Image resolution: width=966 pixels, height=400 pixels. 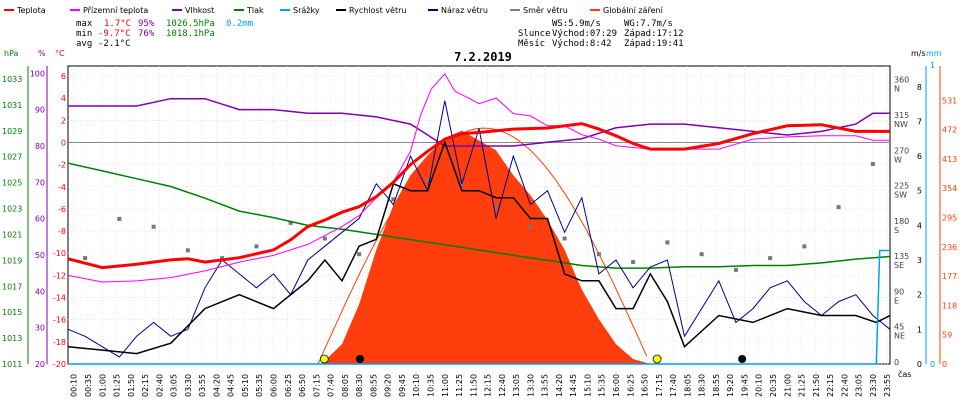 What do you see at coordinates (59, 275) in the screenshot?
I see `temp-tick-label: -12` at bounding box center [59, 275].